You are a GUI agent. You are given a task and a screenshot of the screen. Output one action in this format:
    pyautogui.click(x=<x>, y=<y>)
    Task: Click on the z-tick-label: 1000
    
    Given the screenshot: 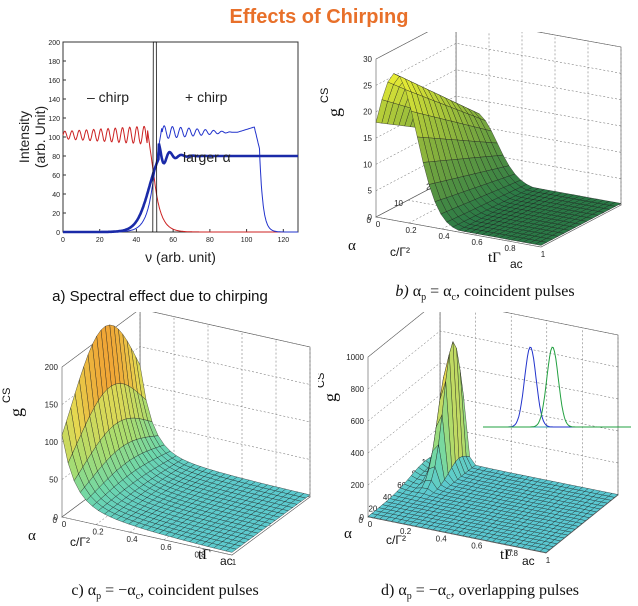 What is the action you would take?
    pyautogui.click(x=355, y=357)
    